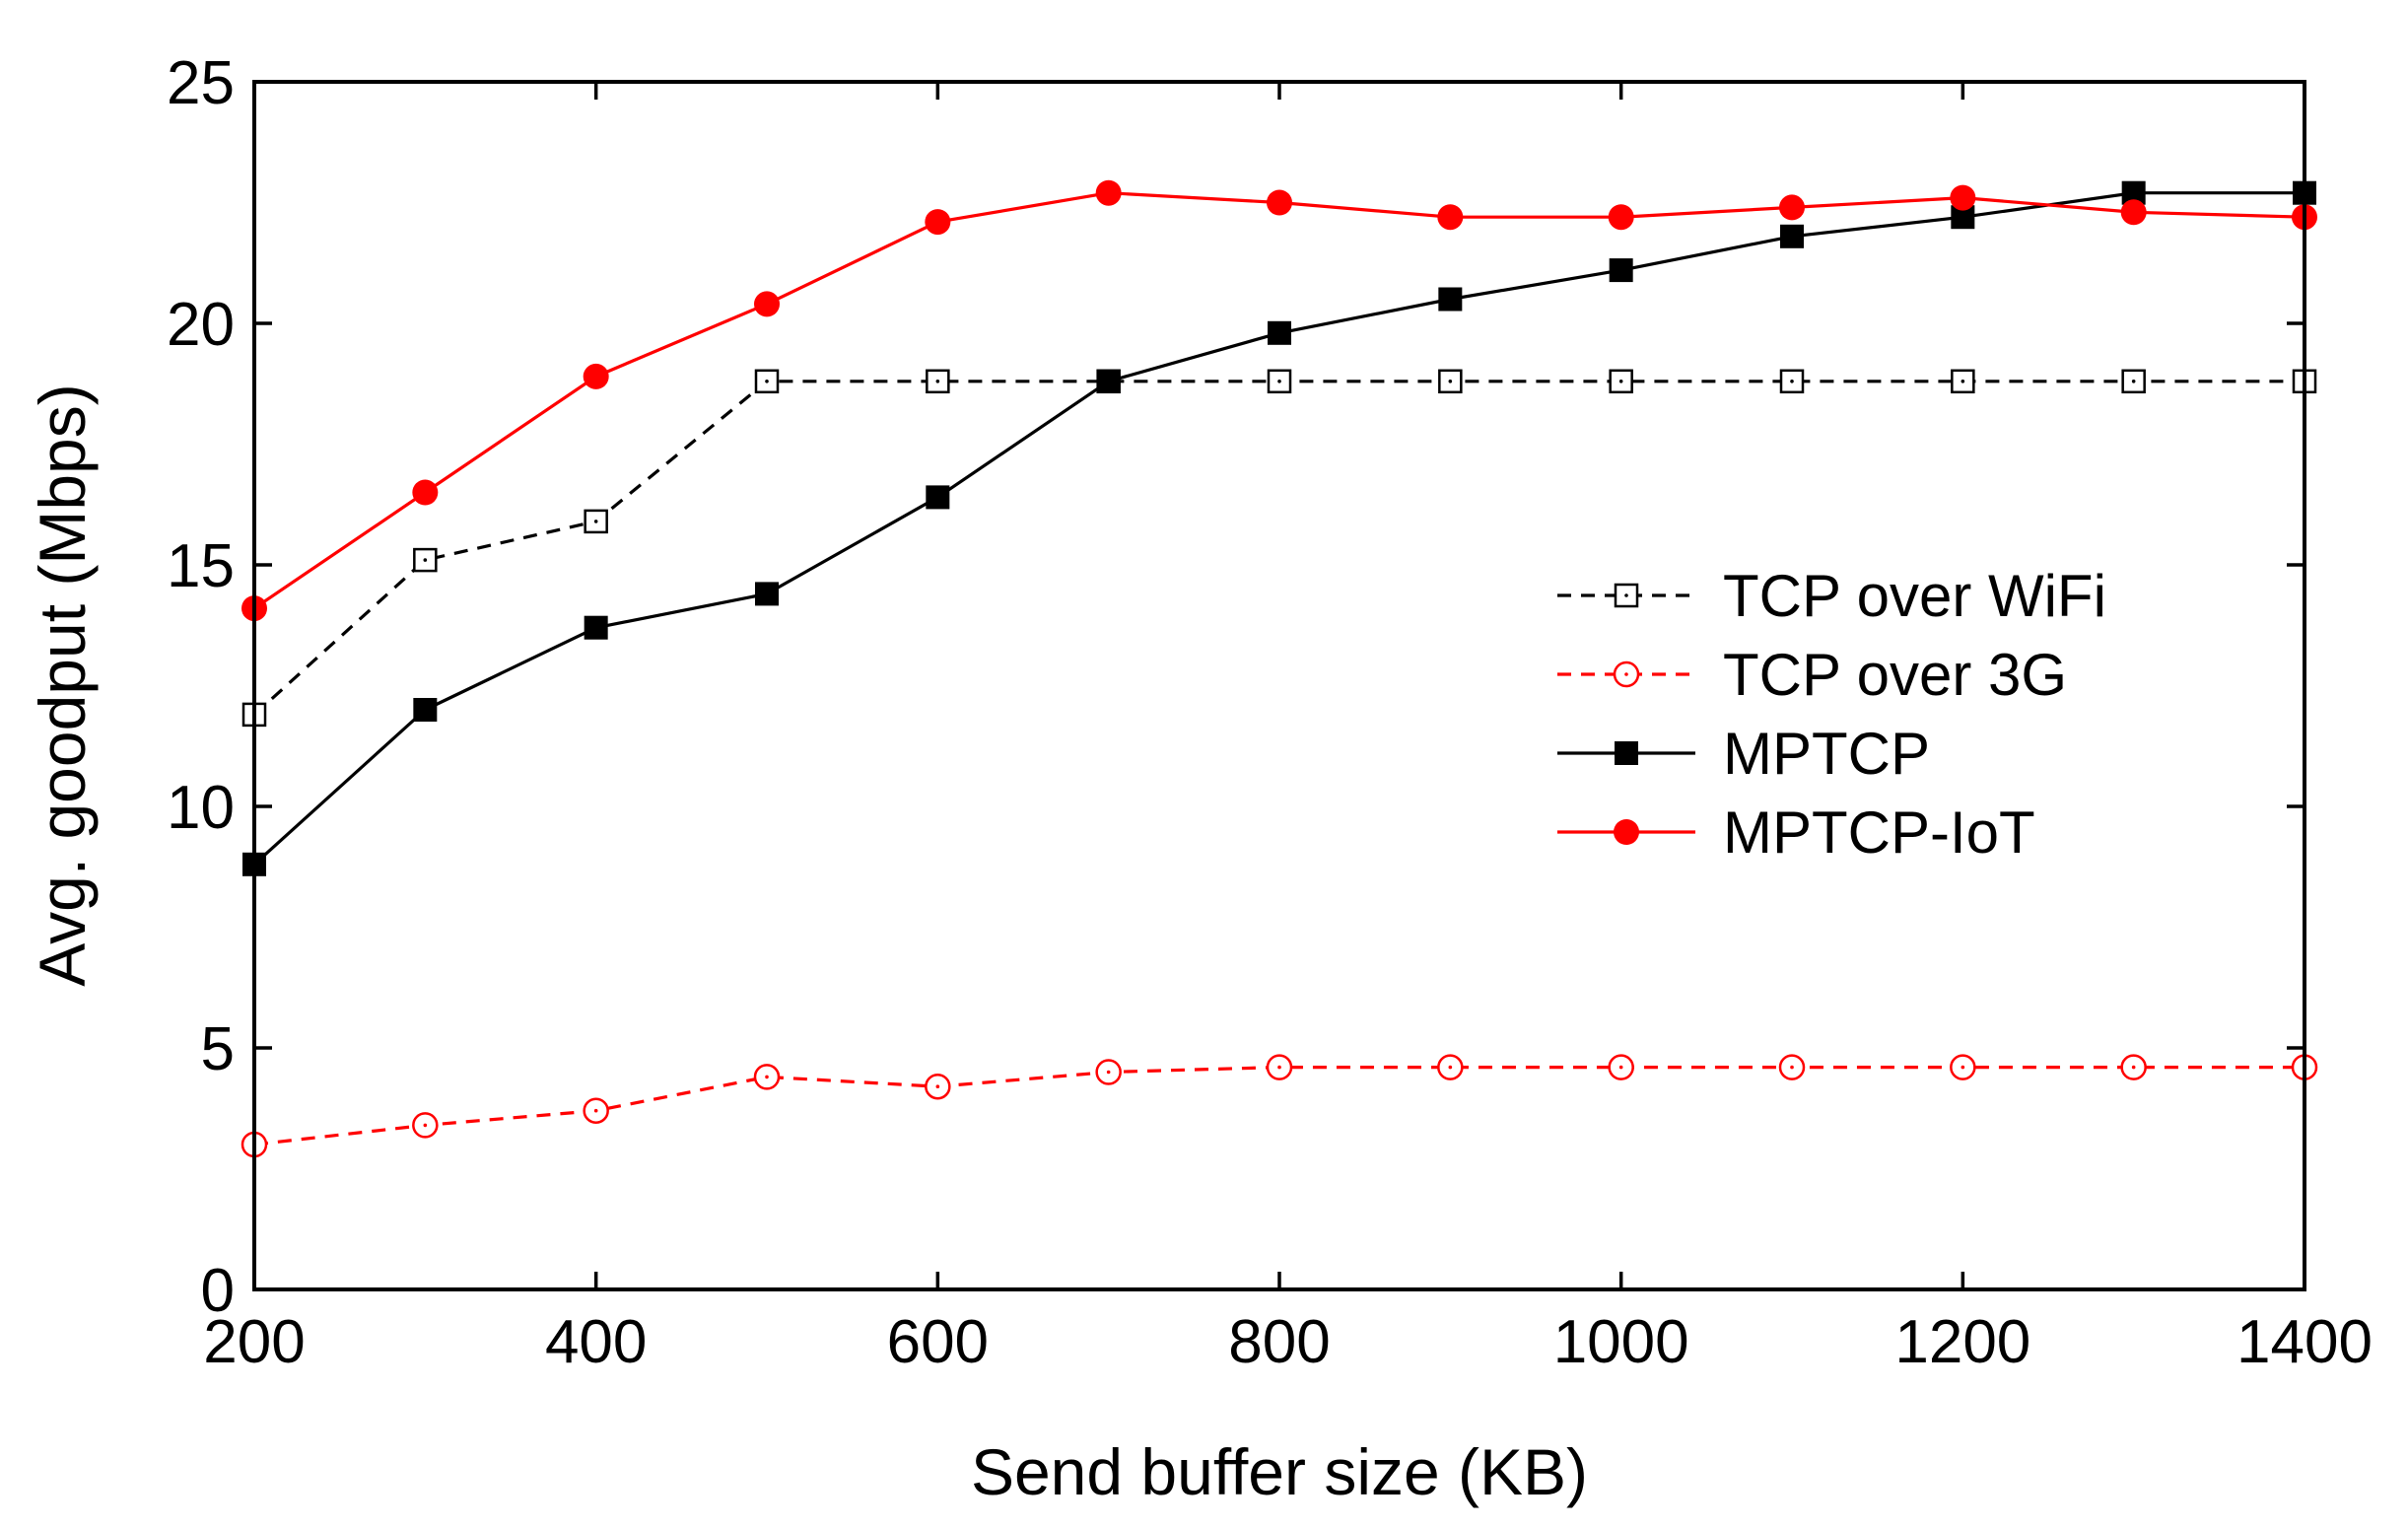 This screenshot has width=2408, height=1529. Describe the element at coordinates (596, 1342) in the screenshot. I see `x-tick-label-400: 400` at that location.